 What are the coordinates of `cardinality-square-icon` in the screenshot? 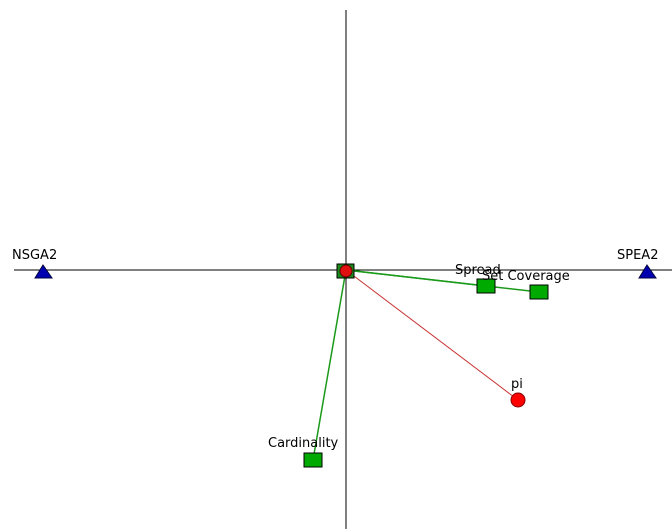 It's located at (313, 460).